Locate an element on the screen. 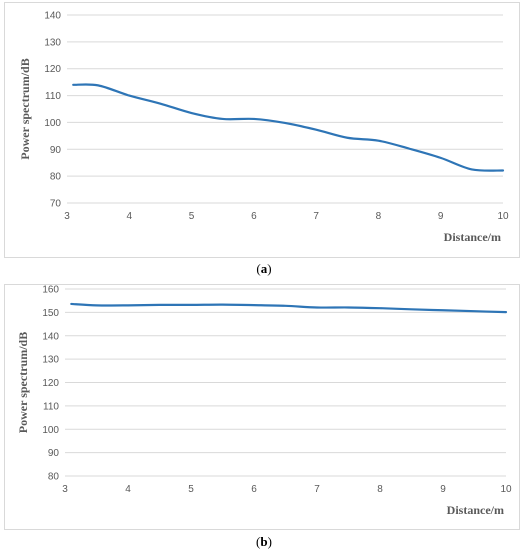 This screenshot has height=550, width=528. y-tick-label: 70 is located at coordinates (56, 204).